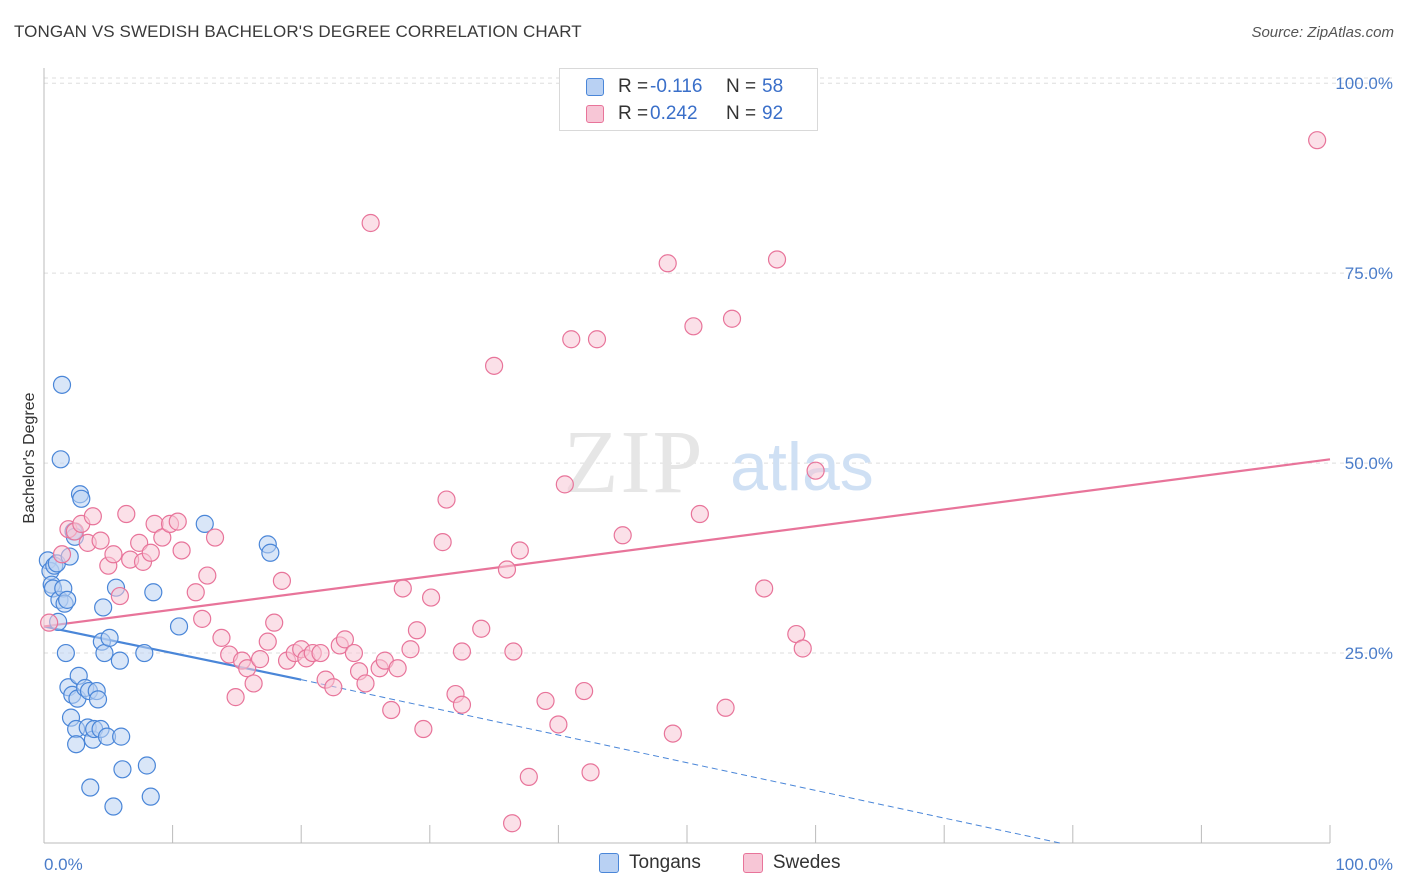 This screenshot has height=892, width=1406. What do you see at coordinates (773, 113) in the screenshot?
I see `legend-n-value: 92` at bounding box center [773, 113].